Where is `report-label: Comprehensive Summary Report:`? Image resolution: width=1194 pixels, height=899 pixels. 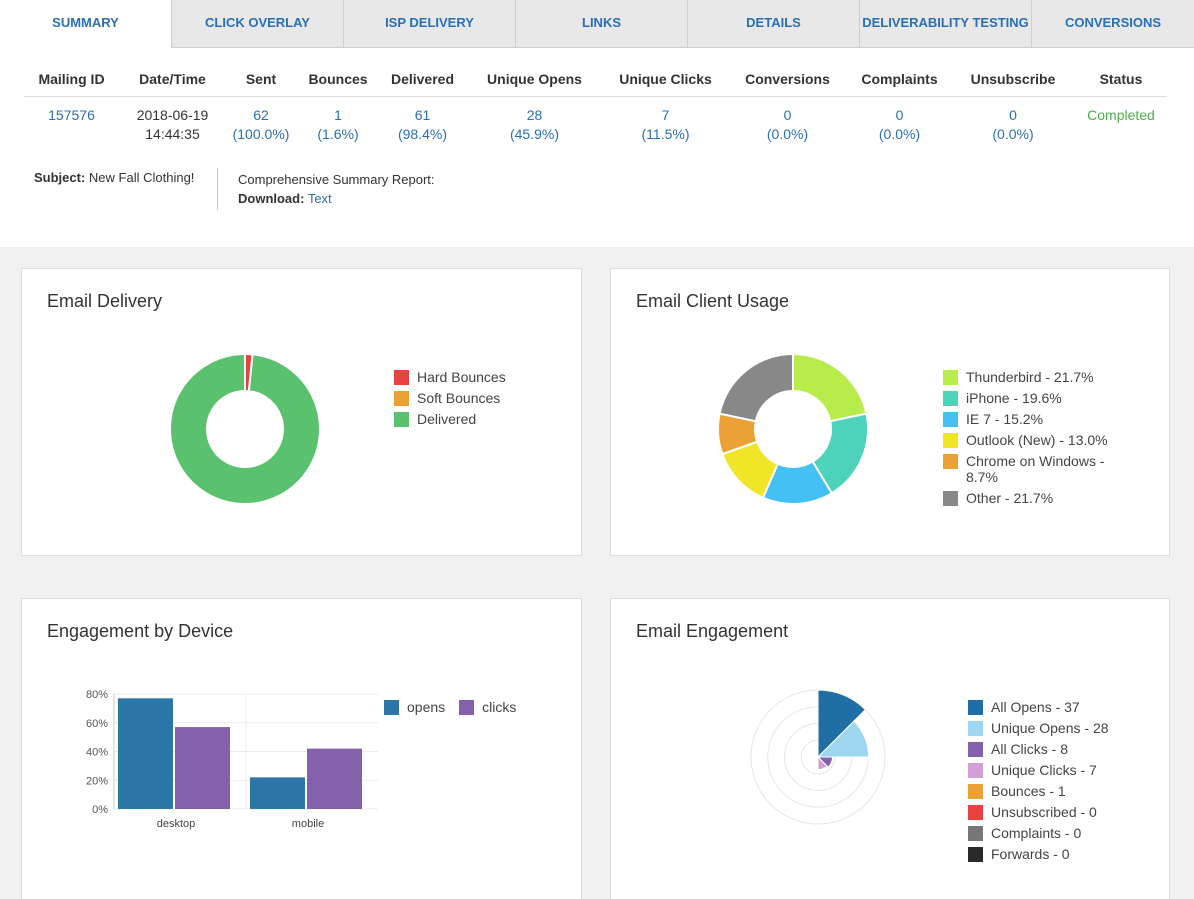 report-label: Comprehensive Summary Report: is located at coordinates (336, 179).